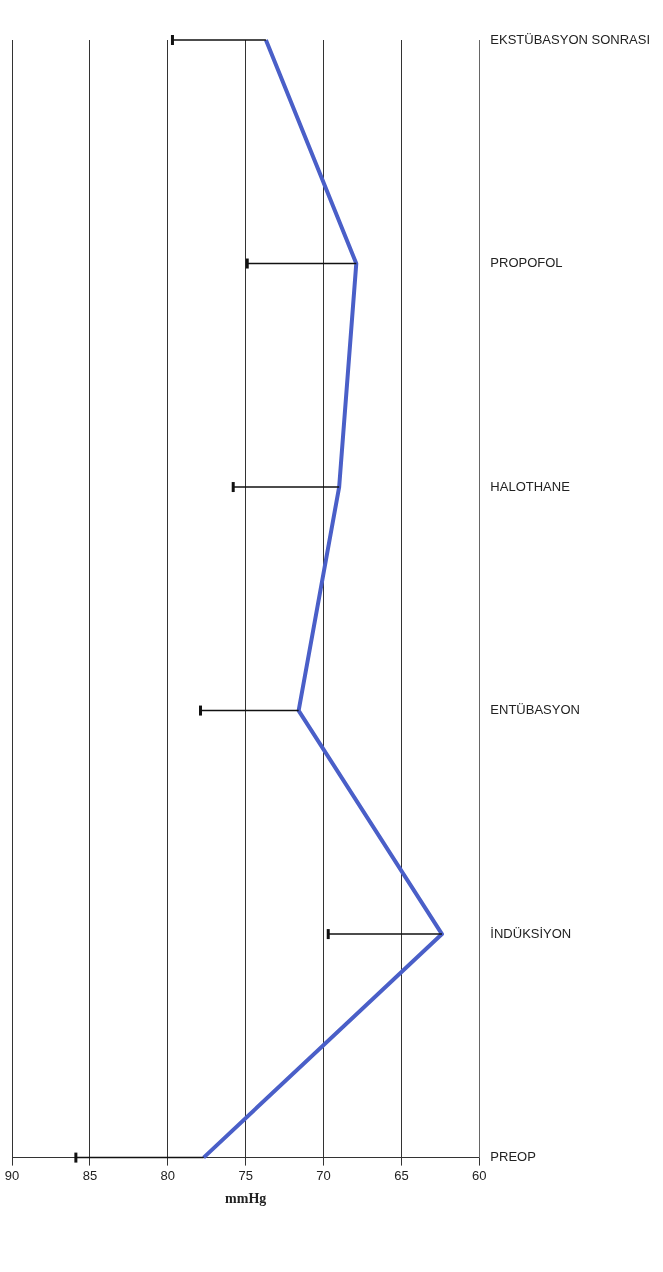 The height and width of the screenshot is (1272, 663). I want to click on x-tick-label: 60, so click(479, 1175).